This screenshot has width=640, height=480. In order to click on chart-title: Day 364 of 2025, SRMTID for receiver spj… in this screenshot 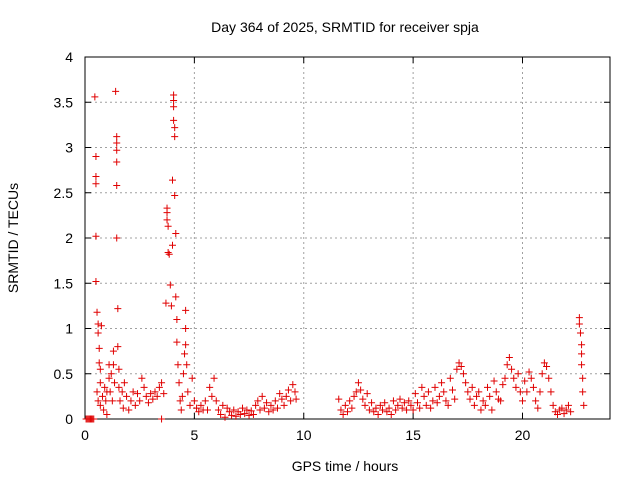, I will do `click(345, 27)`.